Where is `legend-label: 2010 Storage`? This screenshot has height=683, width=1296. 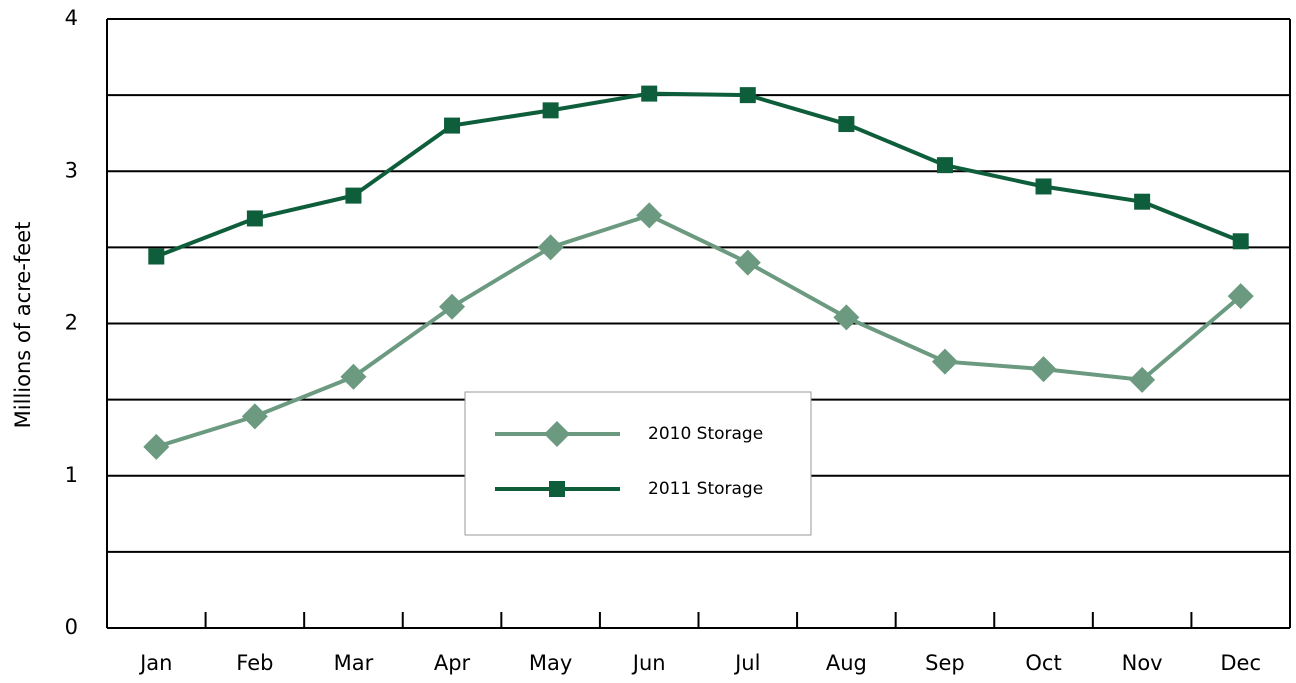 legend-label: 2010 Storage is located at coordinates (705, 434).